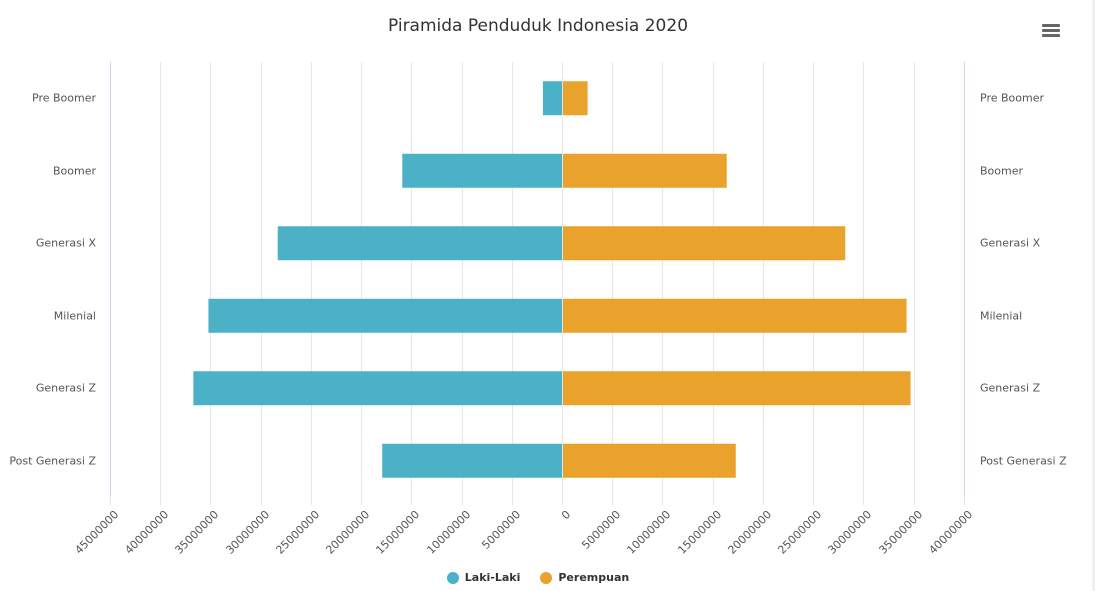 The width and height of the screenshot is (1095, 591). I want to click on legend-label: Perempuan, so click(594, 577).